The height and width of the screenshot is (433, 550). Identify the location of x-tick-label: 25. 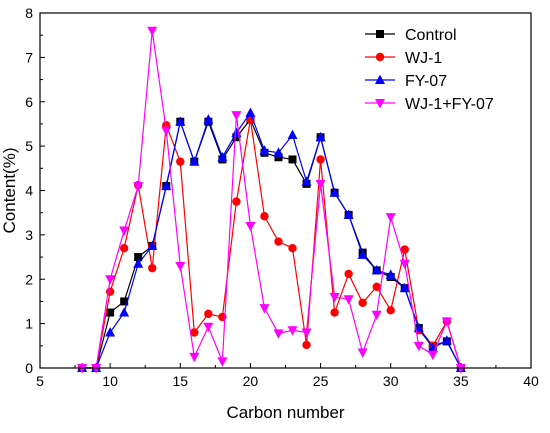
(321, 381).